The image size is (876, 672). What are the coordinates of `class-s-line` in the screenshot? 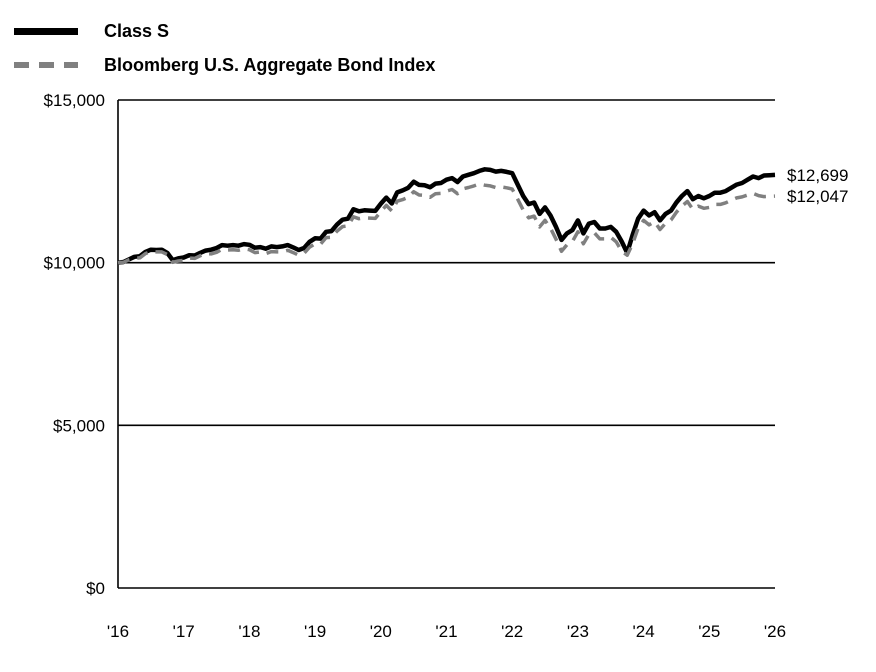 It's located at (446, 216).